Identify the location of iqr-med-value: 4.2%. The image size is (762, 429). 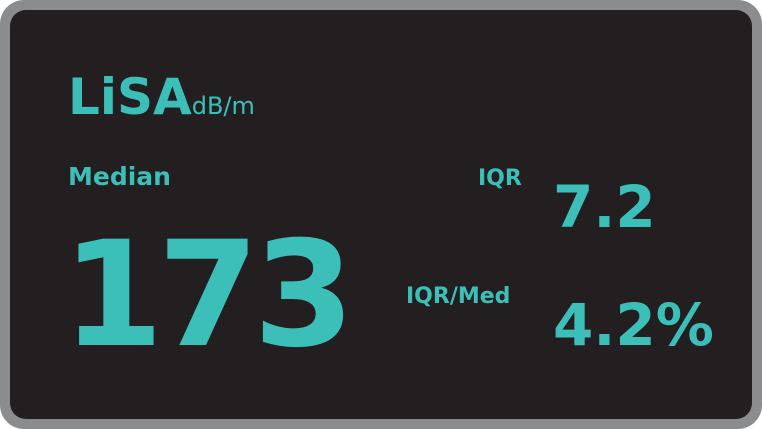
(633, 325).